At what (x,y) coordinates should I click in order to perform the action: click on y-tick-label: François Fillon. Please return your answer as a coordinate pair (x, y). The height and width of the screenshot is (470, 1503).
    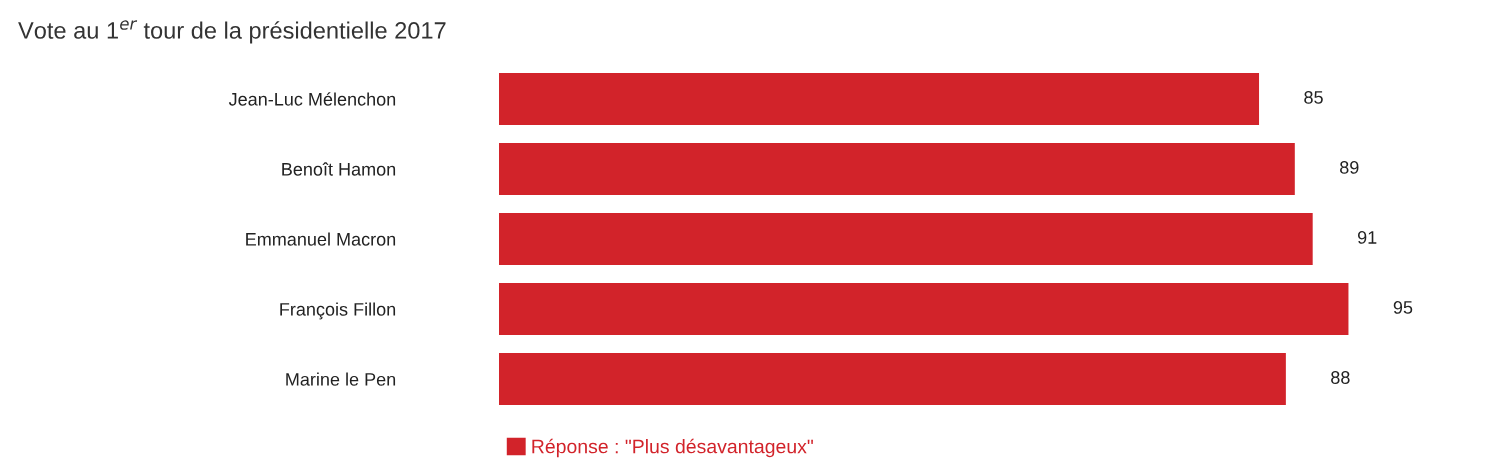
    Looking at the image, I should click on (338, 311).